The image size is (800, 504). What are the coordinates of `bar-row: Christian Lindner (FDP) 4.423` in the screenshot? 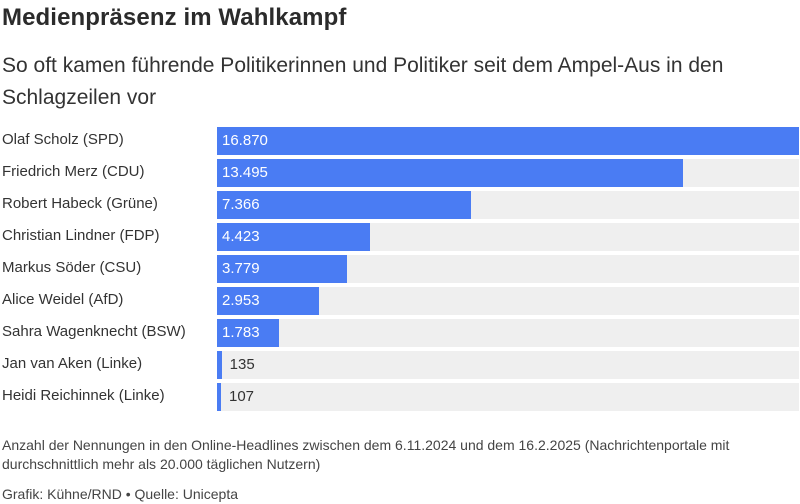 It's located at (400, 236).